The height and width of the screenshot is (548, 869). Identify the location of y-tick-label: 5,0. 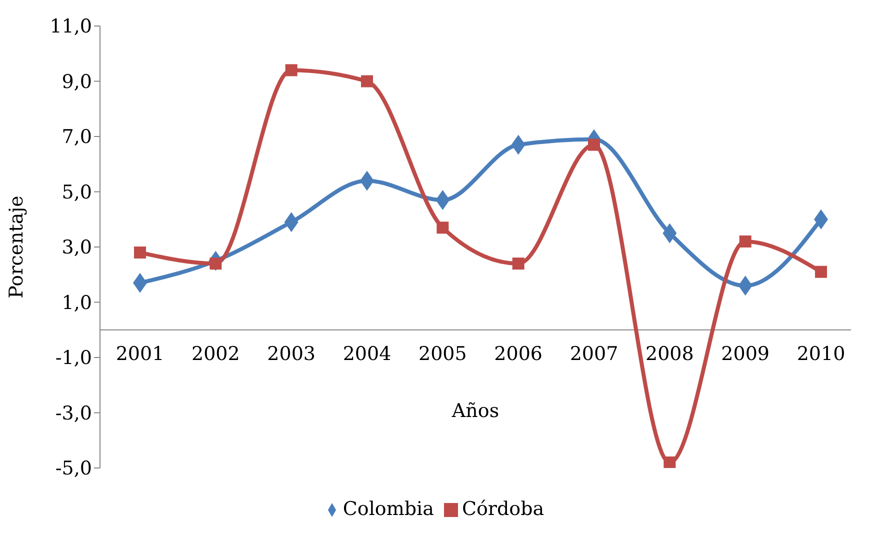
(77, 192).